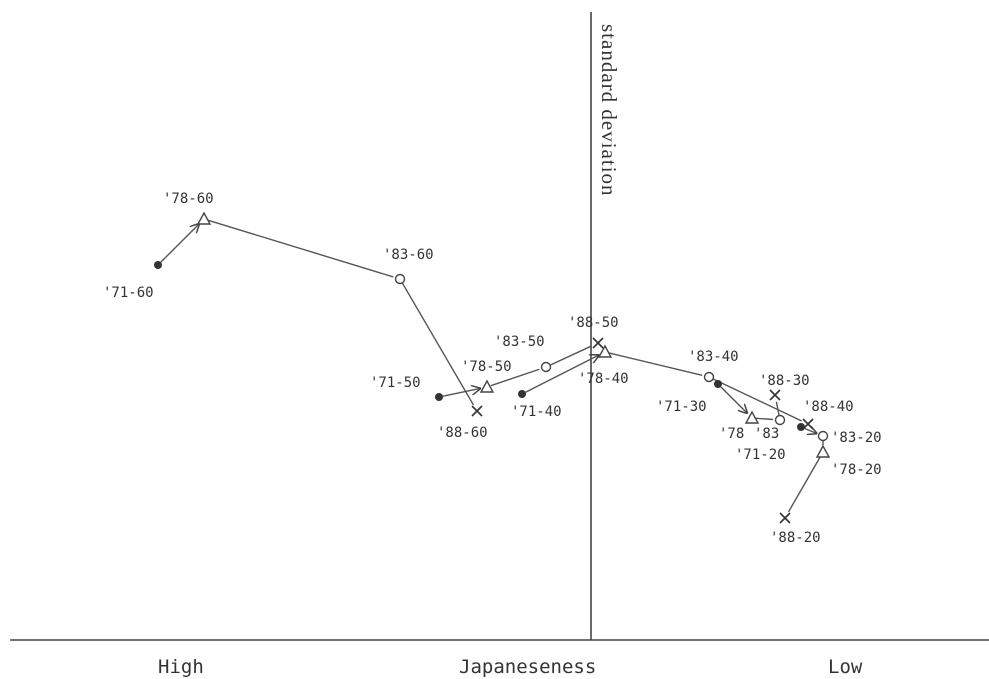 The width and height of the screenshot is (989, 679). I want to click on label-88-50: '88-50, so click(593, 323).